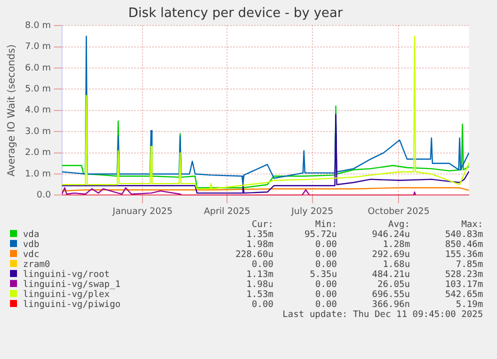  I want to click on legend-label: linguini-vg/piwigo, so click(72, 305).